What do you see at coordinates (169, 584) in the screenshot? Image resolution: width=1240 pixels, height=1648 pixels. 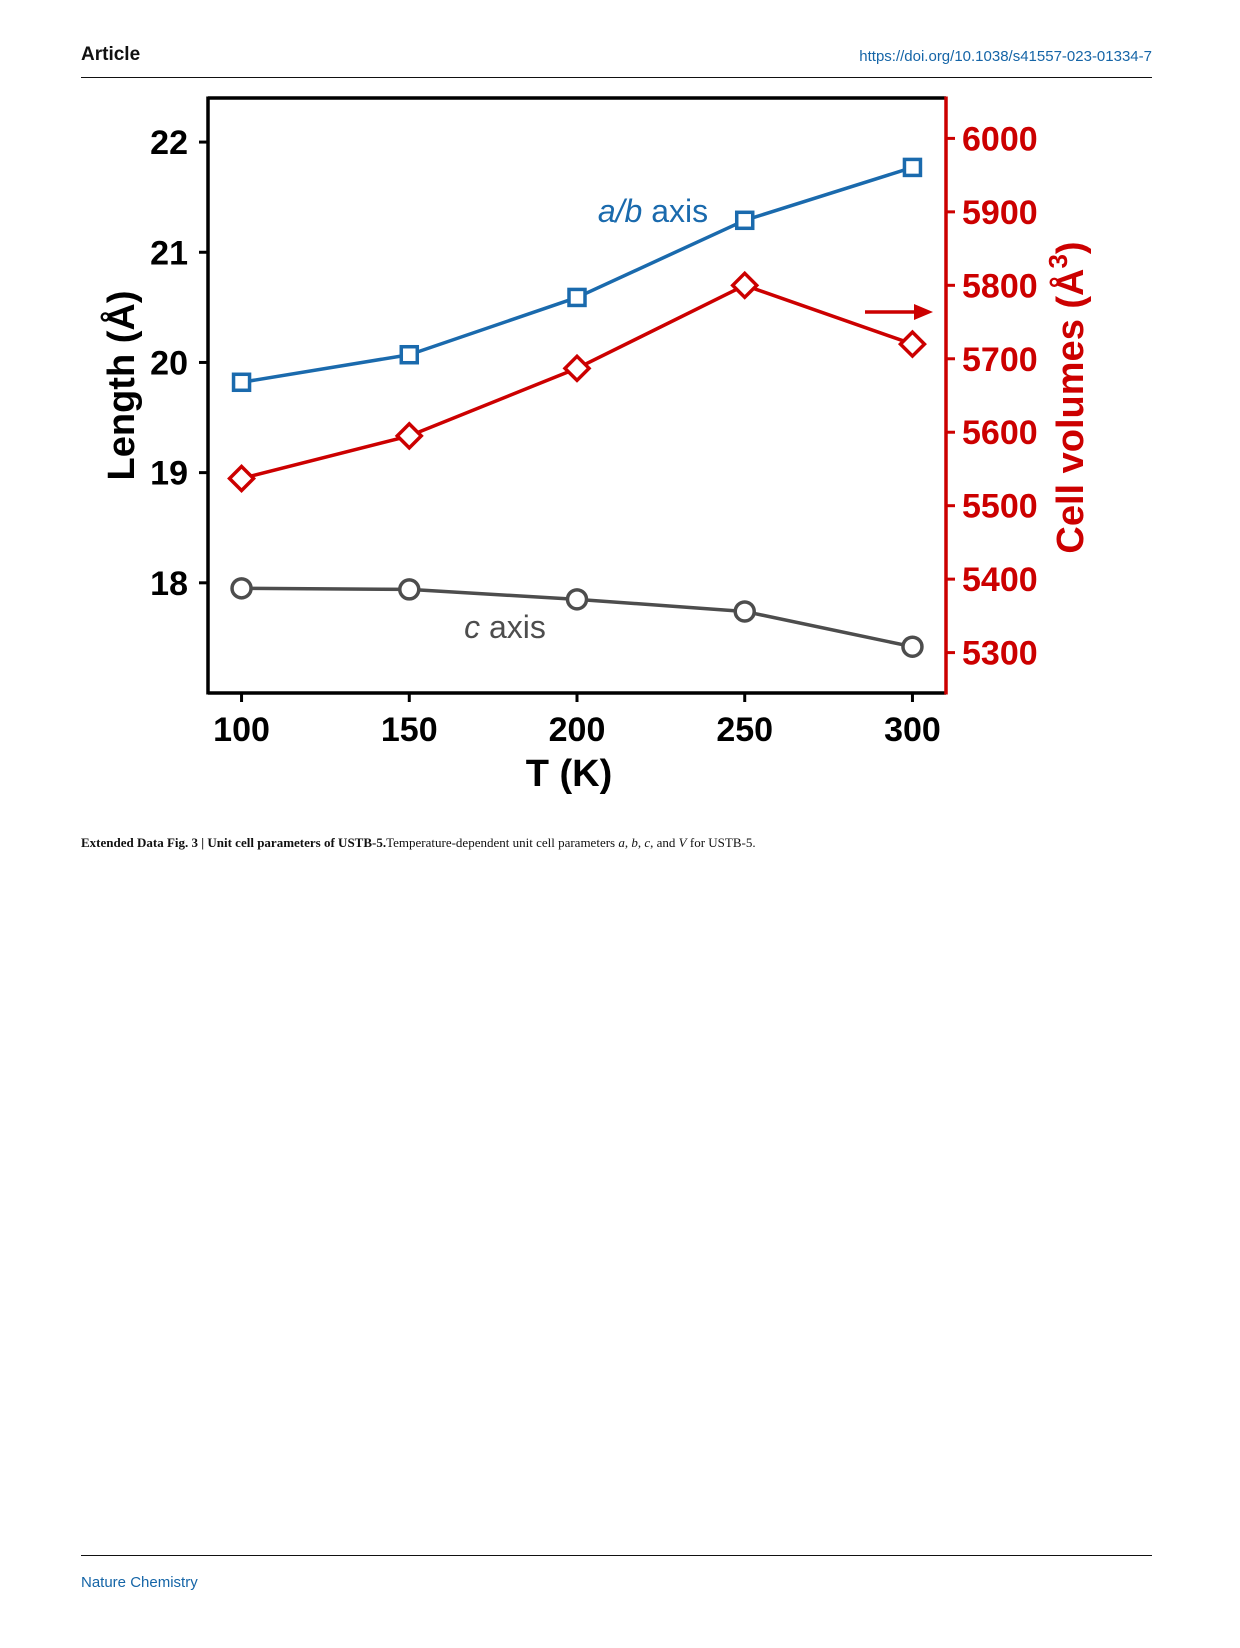 I see `y-tick-label: 18` at bounding box center [169, 584].